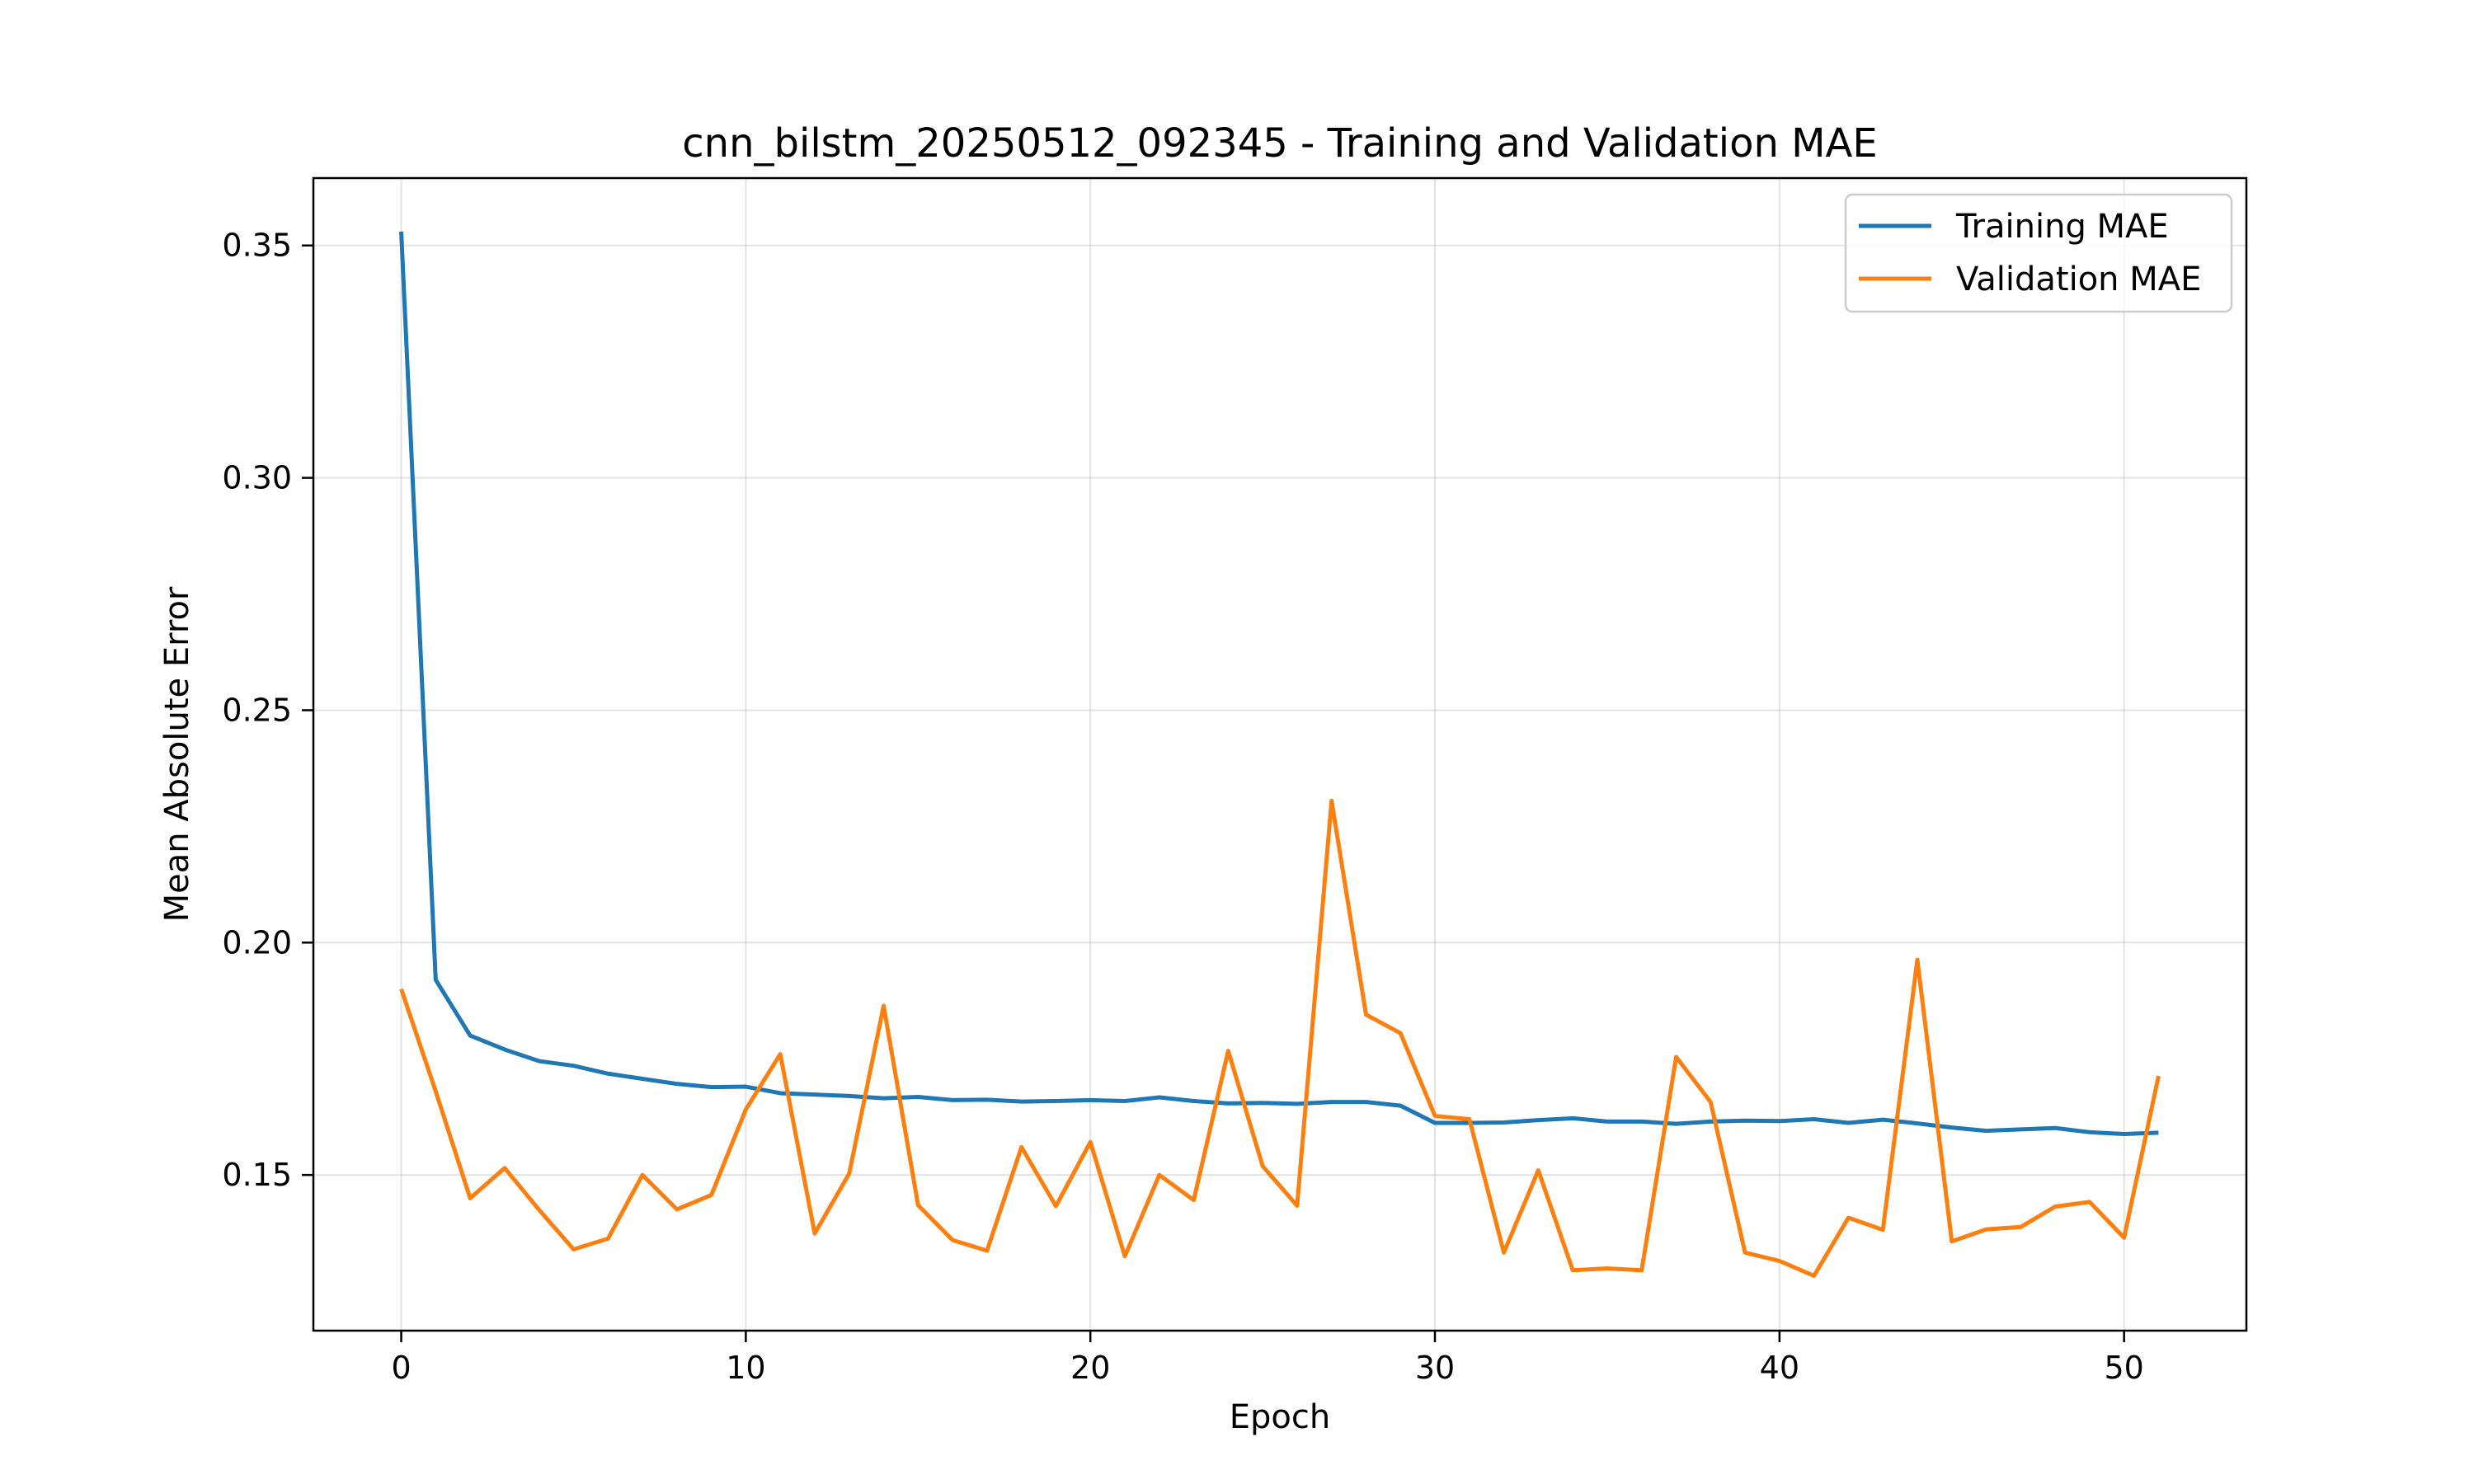  Describe the element at coordinates (2078, 279) in the screenshot. I see `legend-label-validation-mae: Validation MAE` at that location.